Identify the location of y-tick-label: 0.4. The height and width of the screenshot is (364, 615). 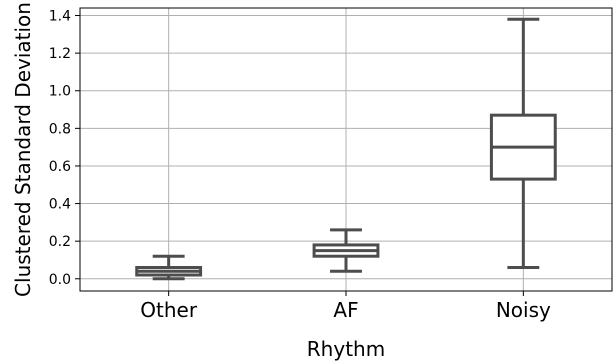
(60, 205).